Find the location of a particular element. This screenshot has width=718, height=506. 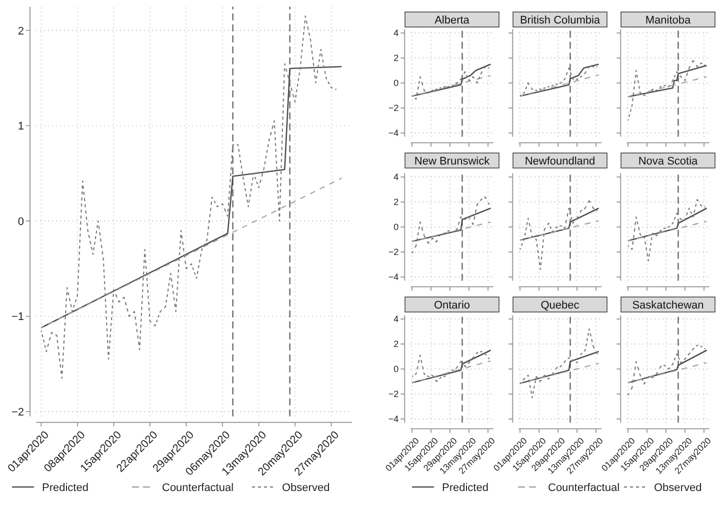

chart-title: Saskatchewan is located at coordinates (668, 306).